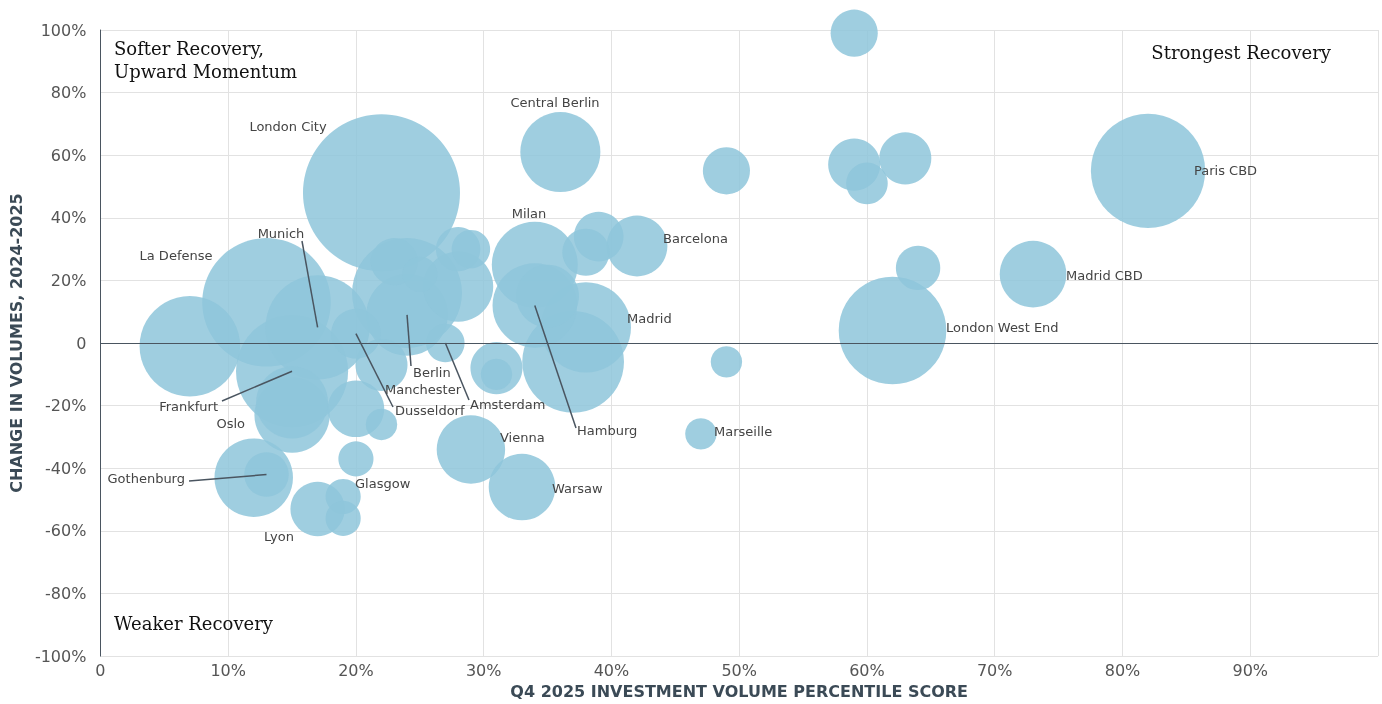 The image size is (1382, 704). What do you see at coordinates (867, 670) in the screenshot?
I see `x-tick-label: 60%` at bounding box center [867, 670].